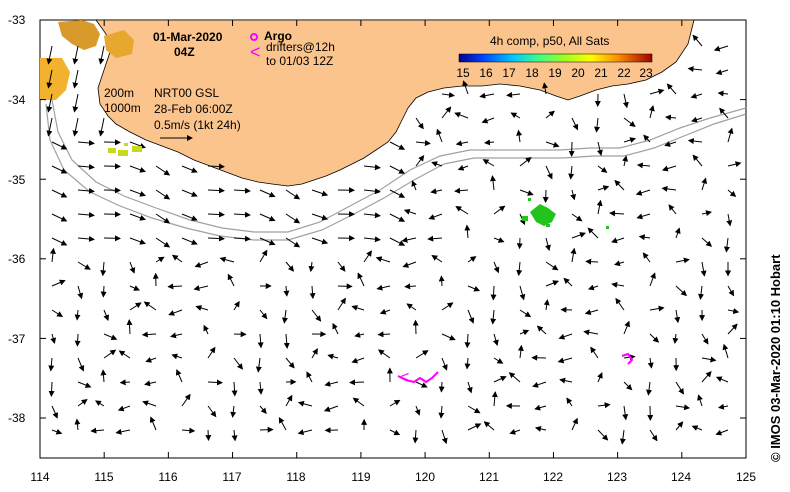  What do you see at coordinates (300, 47) in the screenshot?
I see `drifters-label: drifters@12h` at bounding box center [300, 47].